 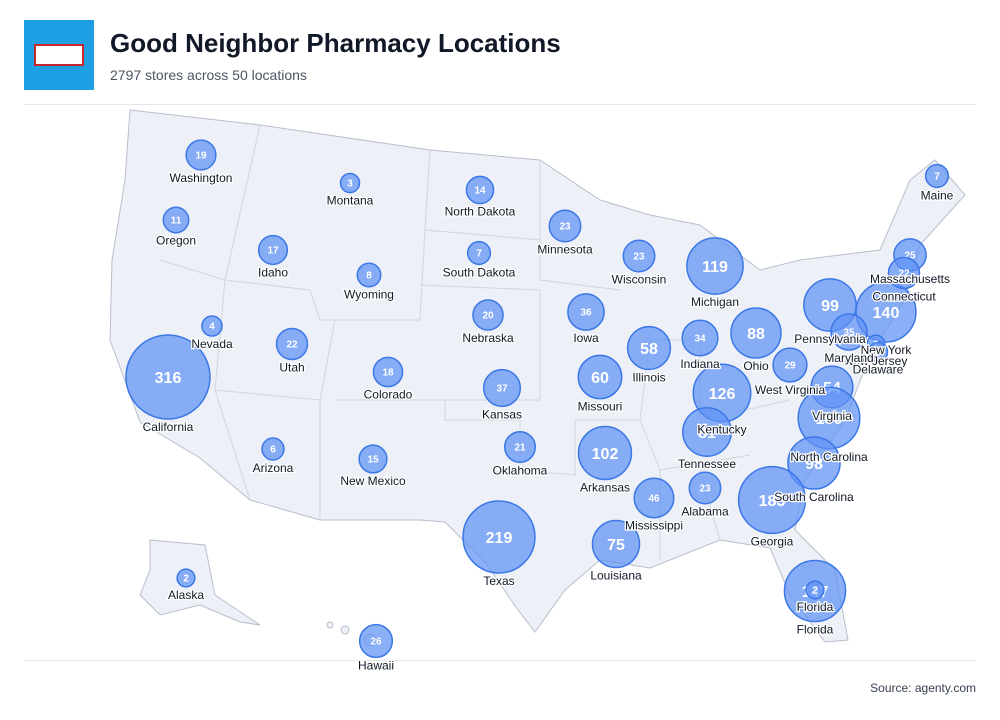 What do you see at coordinates (479, 272) in the screenshot?
I see `state-label: South Dakota` at bounding box center [479, 272].